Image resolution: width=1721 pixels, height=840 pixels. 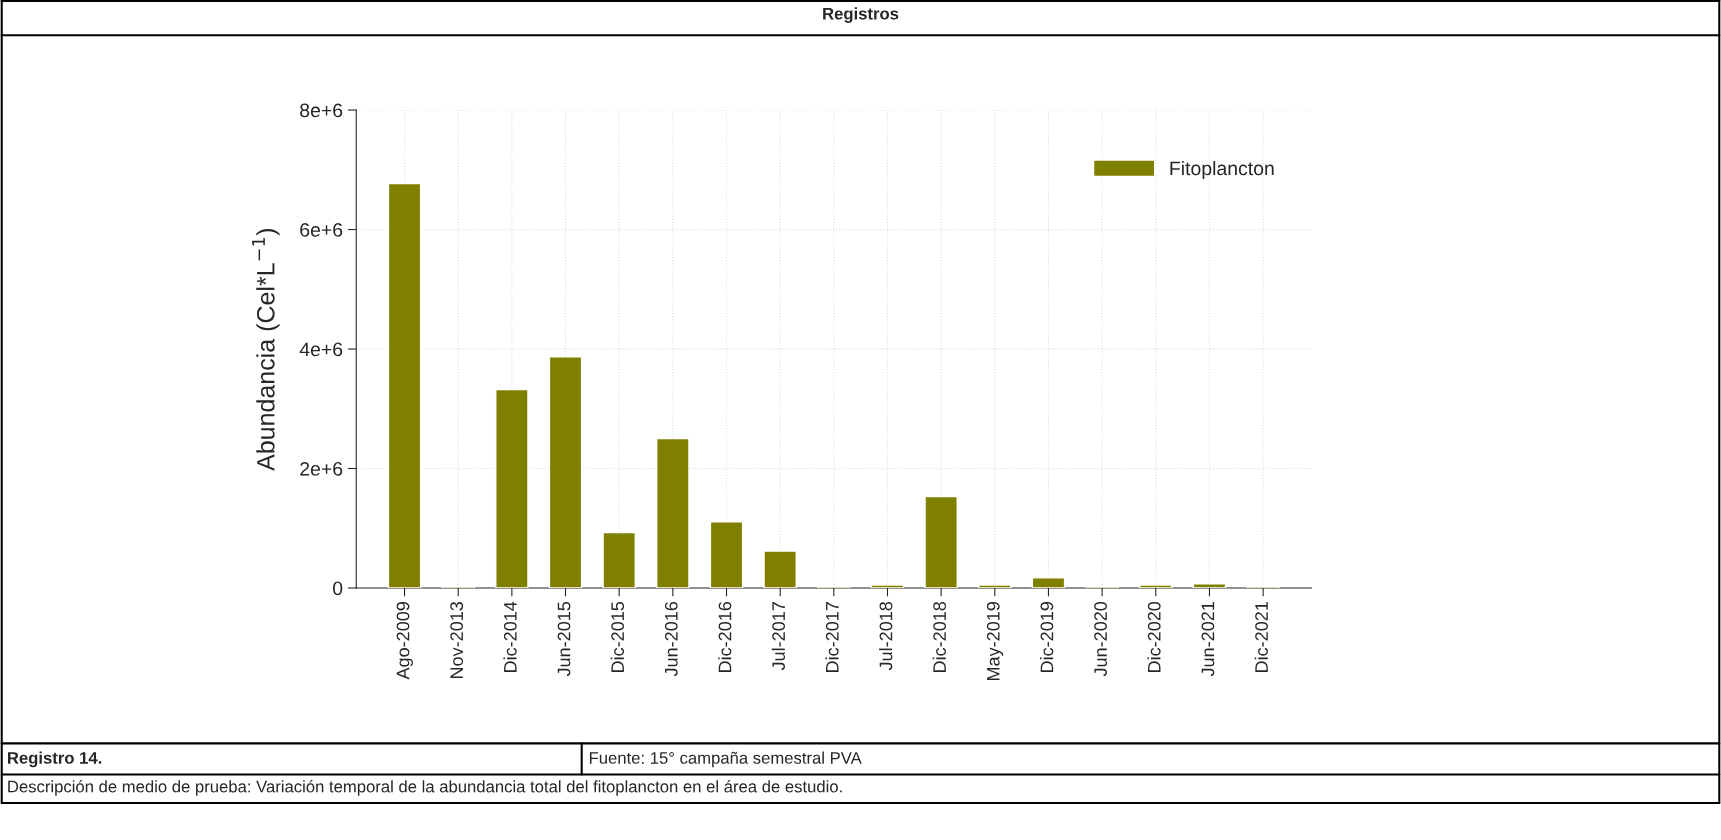 I want to click on y-axis-title: Abundancia (Cel*L$^{−1}$), so click(x=266, y=349).